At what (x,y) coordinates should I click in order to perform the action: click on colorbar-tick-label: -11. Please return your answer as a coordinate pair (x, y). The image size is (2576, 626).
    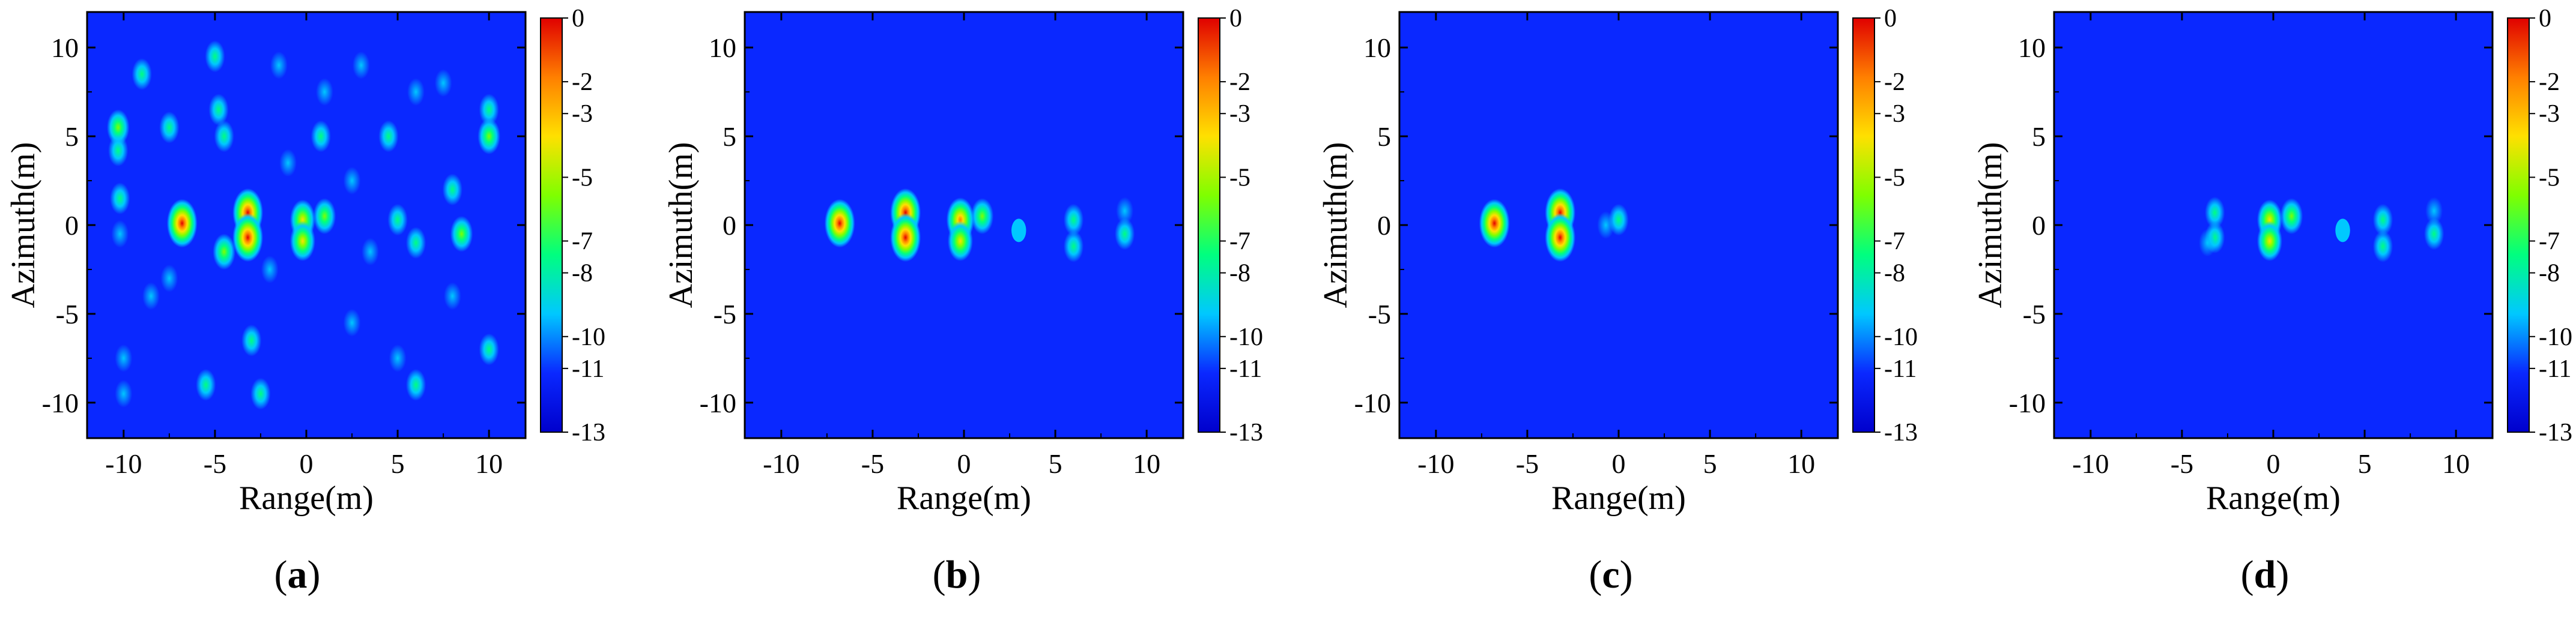
    Looking at the image, I should click on (588, 369).